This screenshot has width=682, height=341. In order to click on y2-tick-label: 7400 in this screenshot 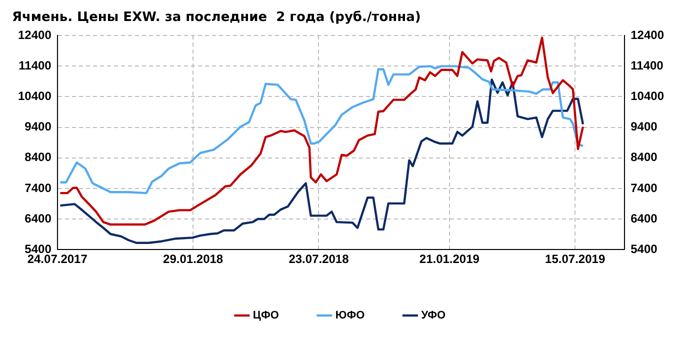, I will do `click(644, 187)`.